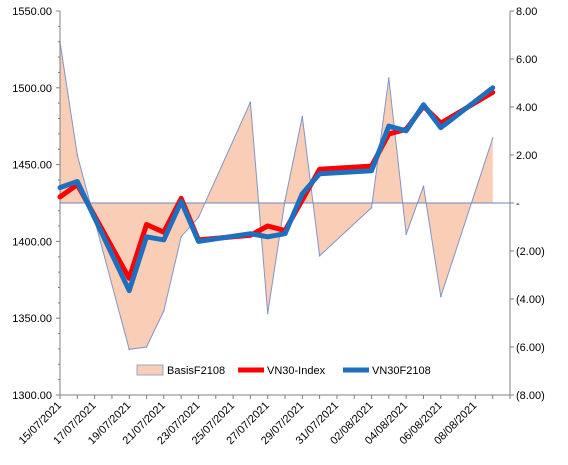  What do you see at coordinates (530, 300) in the screenshot?
I see `right-tick-label: (4.00)` at bounding box center [530, 300].